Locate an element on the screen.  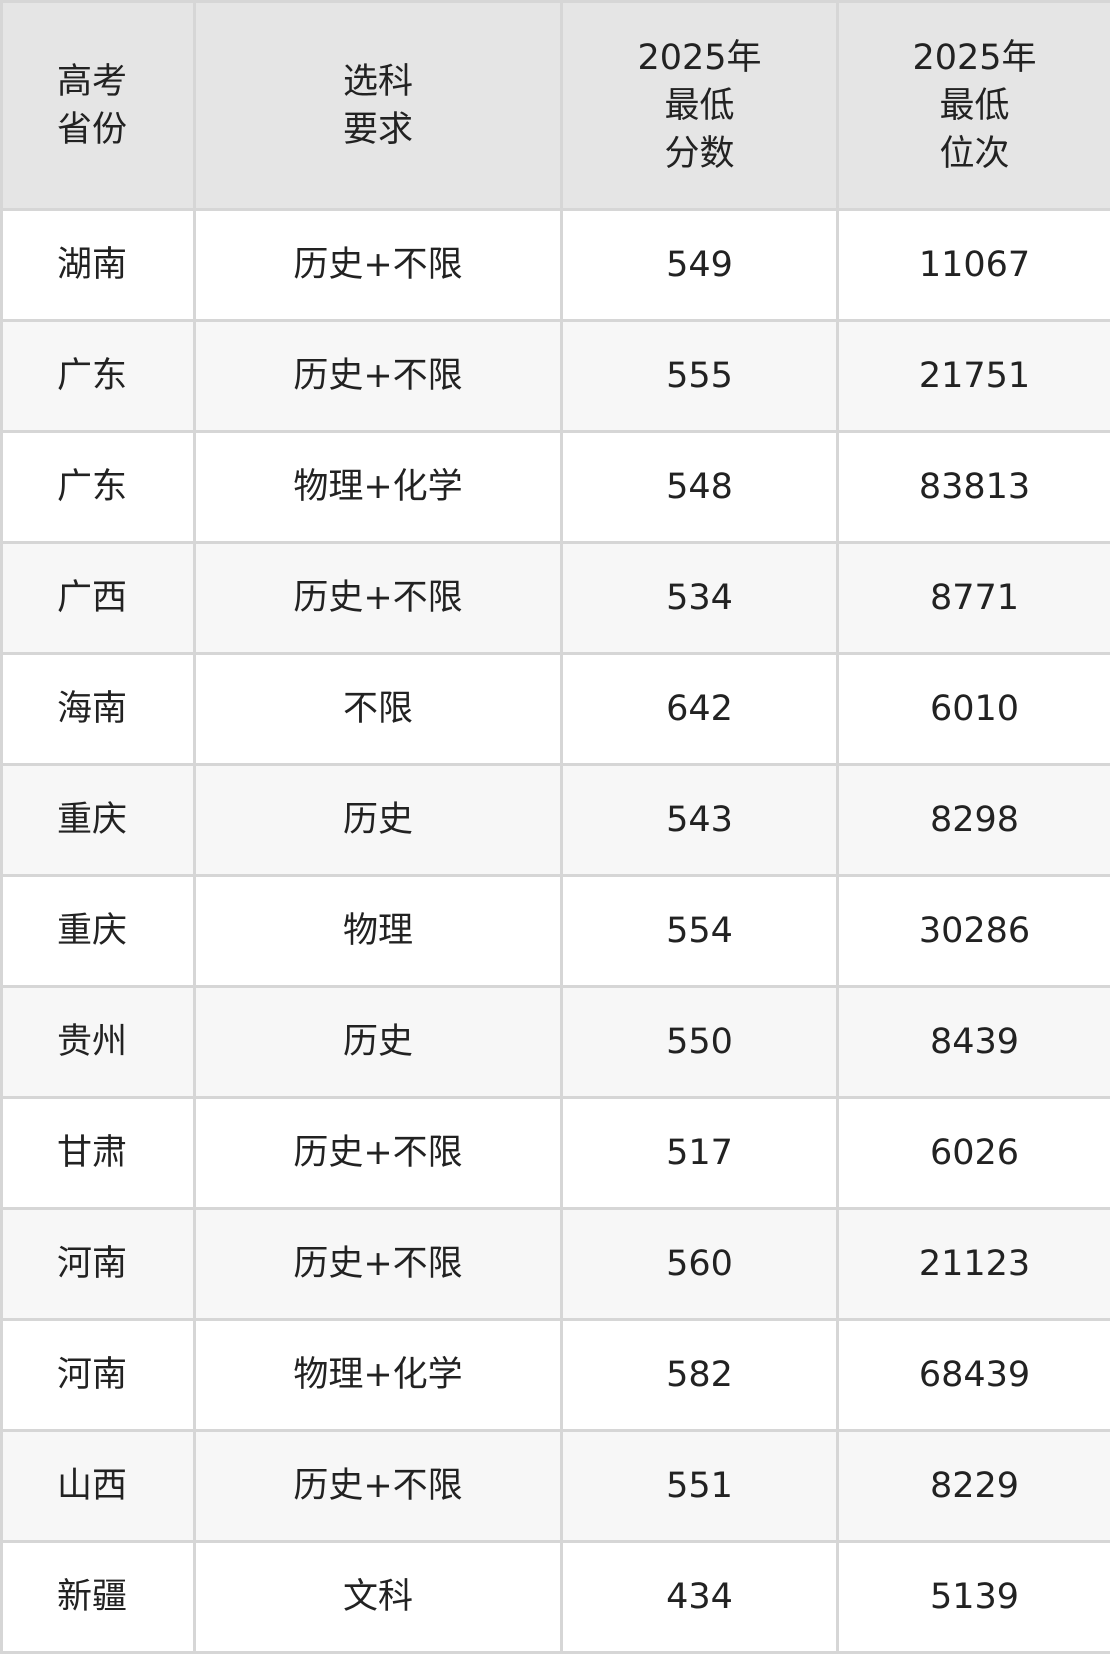
province-cell: 海南 is located at coordinates (98, 709).